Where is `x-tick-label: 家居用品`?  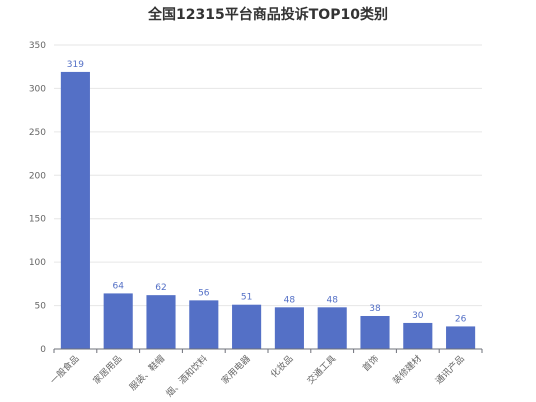
x-tick-label: 家居用品 is located at coordinates (107, 370).